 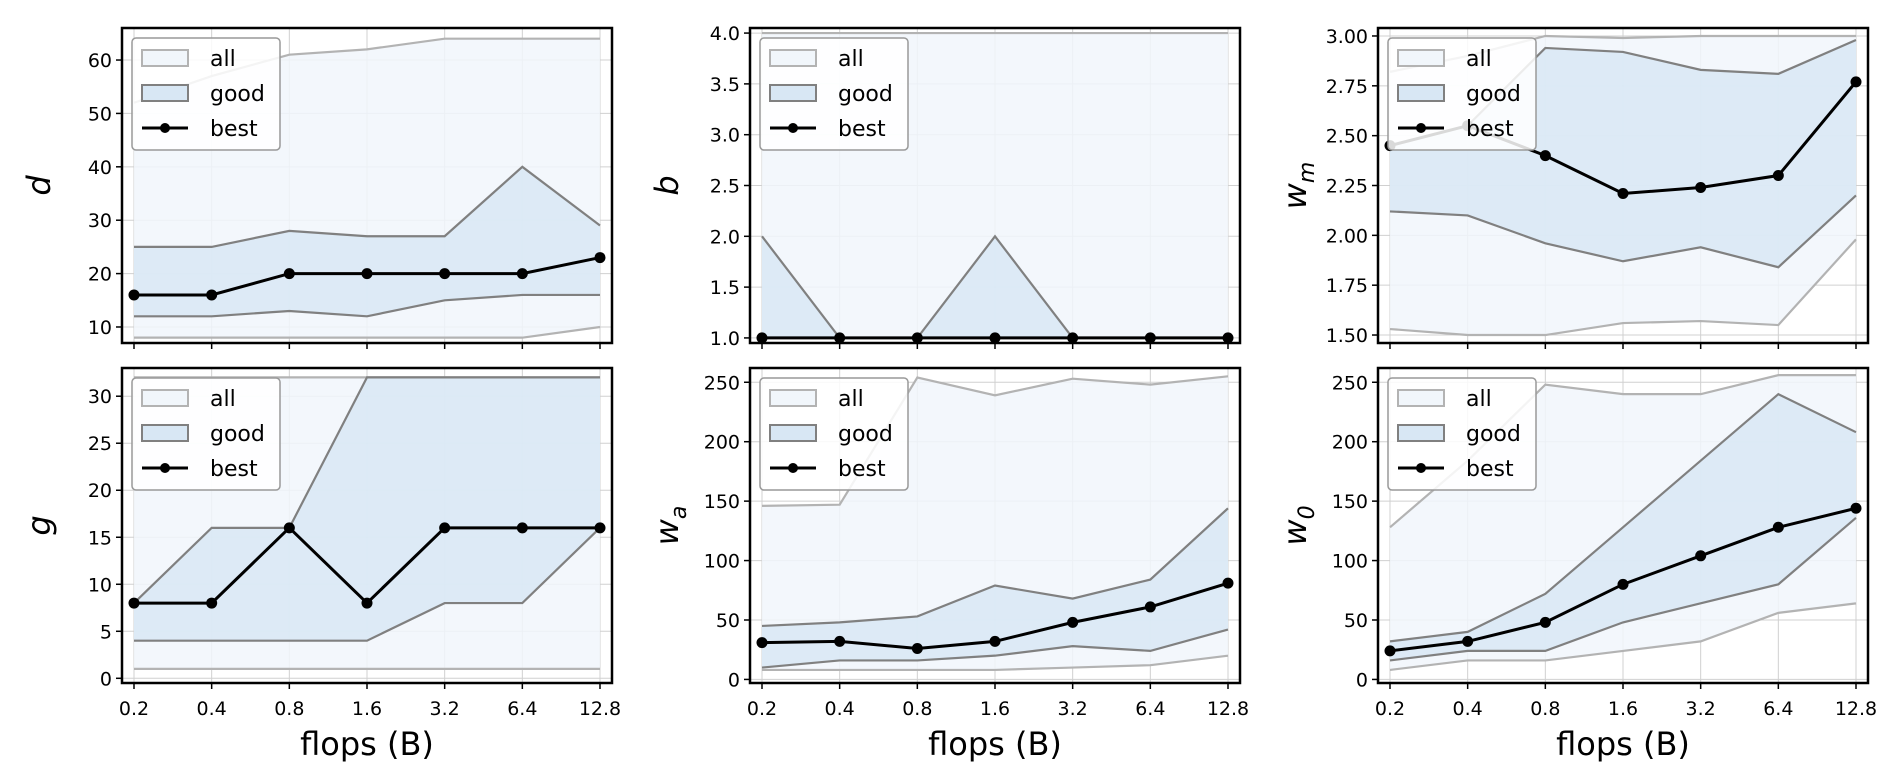 I want to click on y-tick-label: 2.50, so click(x=1347, y=137).